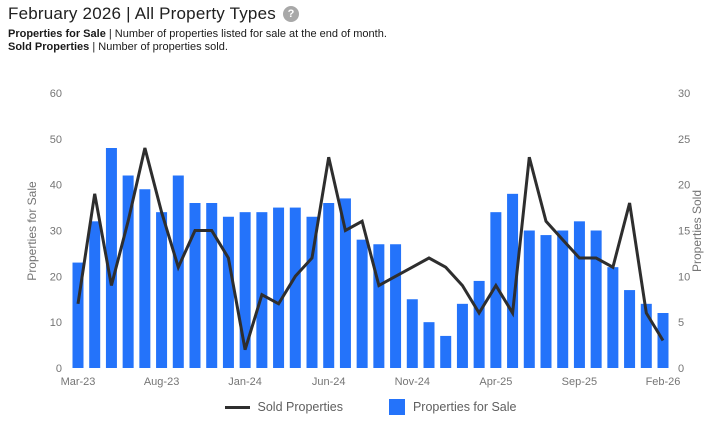 This screenshot has width=727, height=431. I want to click on right-axis-tick: 20, so click(684, 186).